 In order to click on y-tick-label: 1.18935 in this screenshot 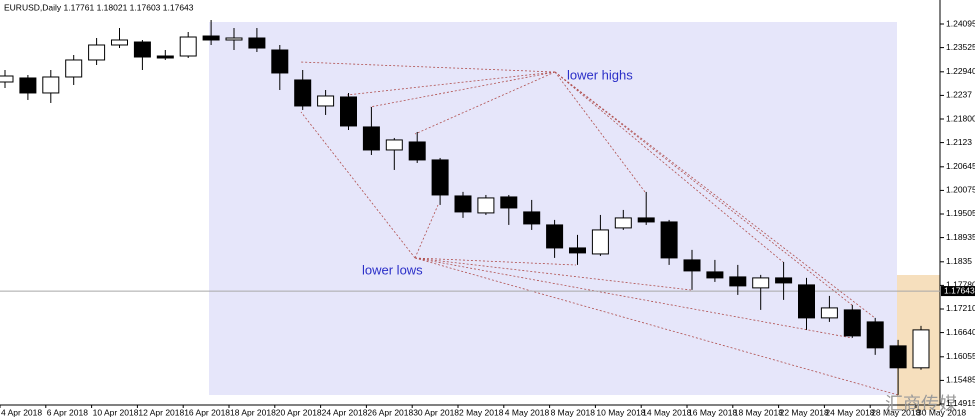, I will do `click(960, 237)`.